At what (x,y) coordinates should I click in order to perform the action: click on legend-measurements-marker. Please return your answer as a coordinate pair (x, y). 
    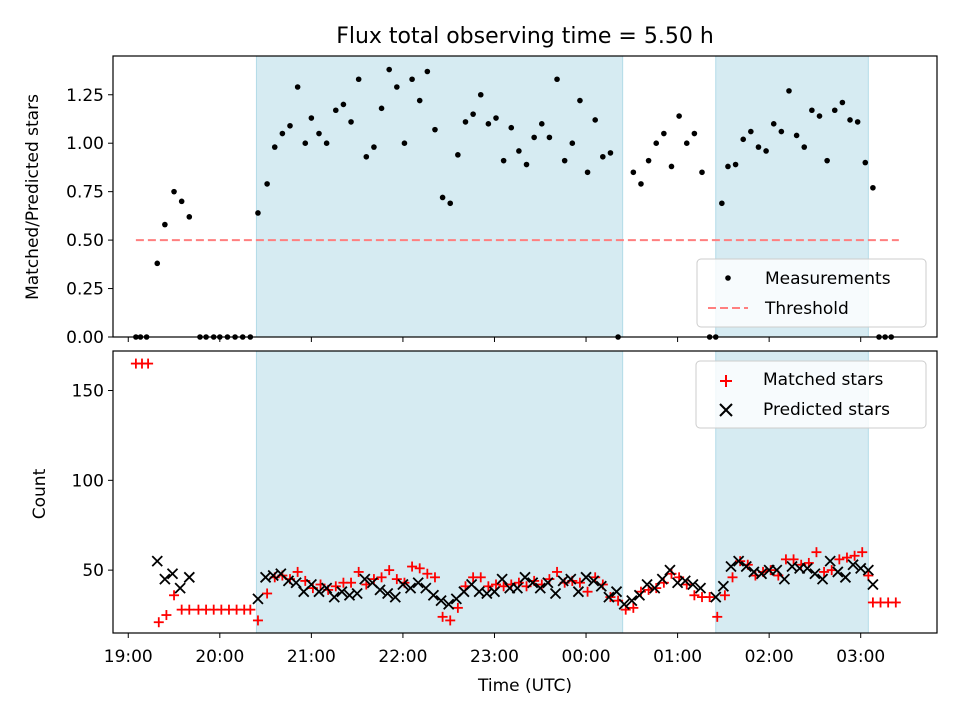
    Looking at the image, I should click on (728, 278).